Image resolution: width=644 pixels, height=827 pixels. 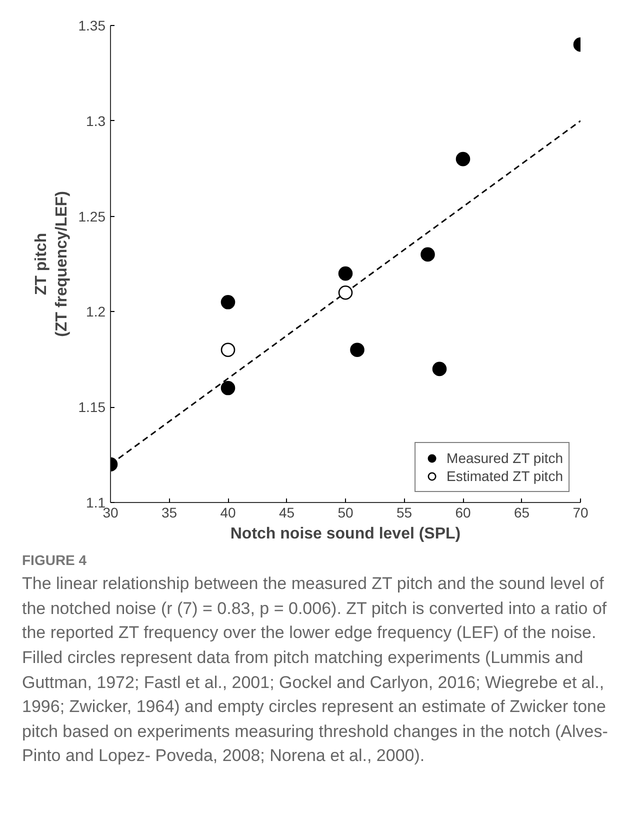 What do you see at coordinates (228, 512) in the screenshot?
I see `x-tick-label: 40` at bounding box center [228, 512].